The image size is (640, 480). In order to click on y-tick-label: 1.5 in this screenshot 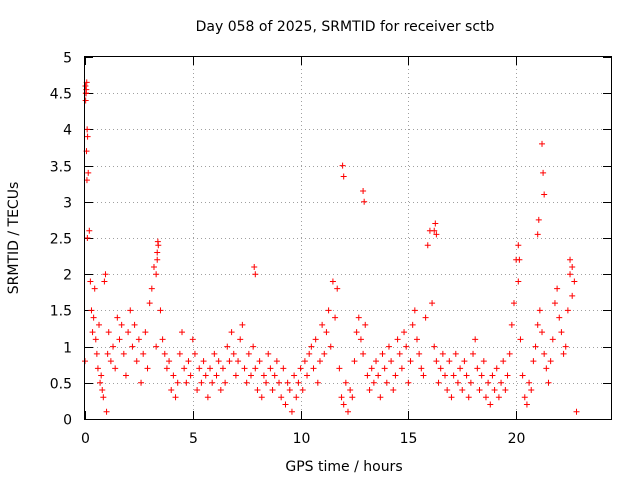, I will do `click(61, 312)`.